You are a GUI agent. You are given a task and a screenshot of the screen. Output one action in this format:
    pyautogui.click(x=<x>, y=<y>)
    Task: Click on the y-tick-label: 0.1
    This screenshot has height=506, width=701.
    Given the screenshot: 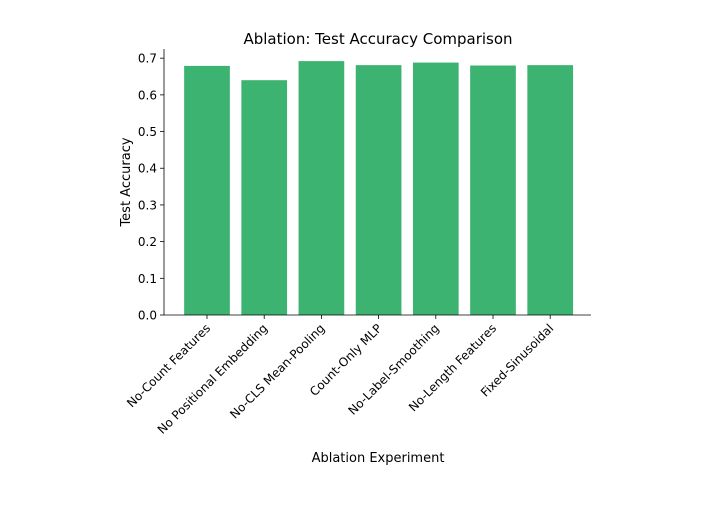 What is the action you would take?
    pyautogui.click(x=147, y=279)
    